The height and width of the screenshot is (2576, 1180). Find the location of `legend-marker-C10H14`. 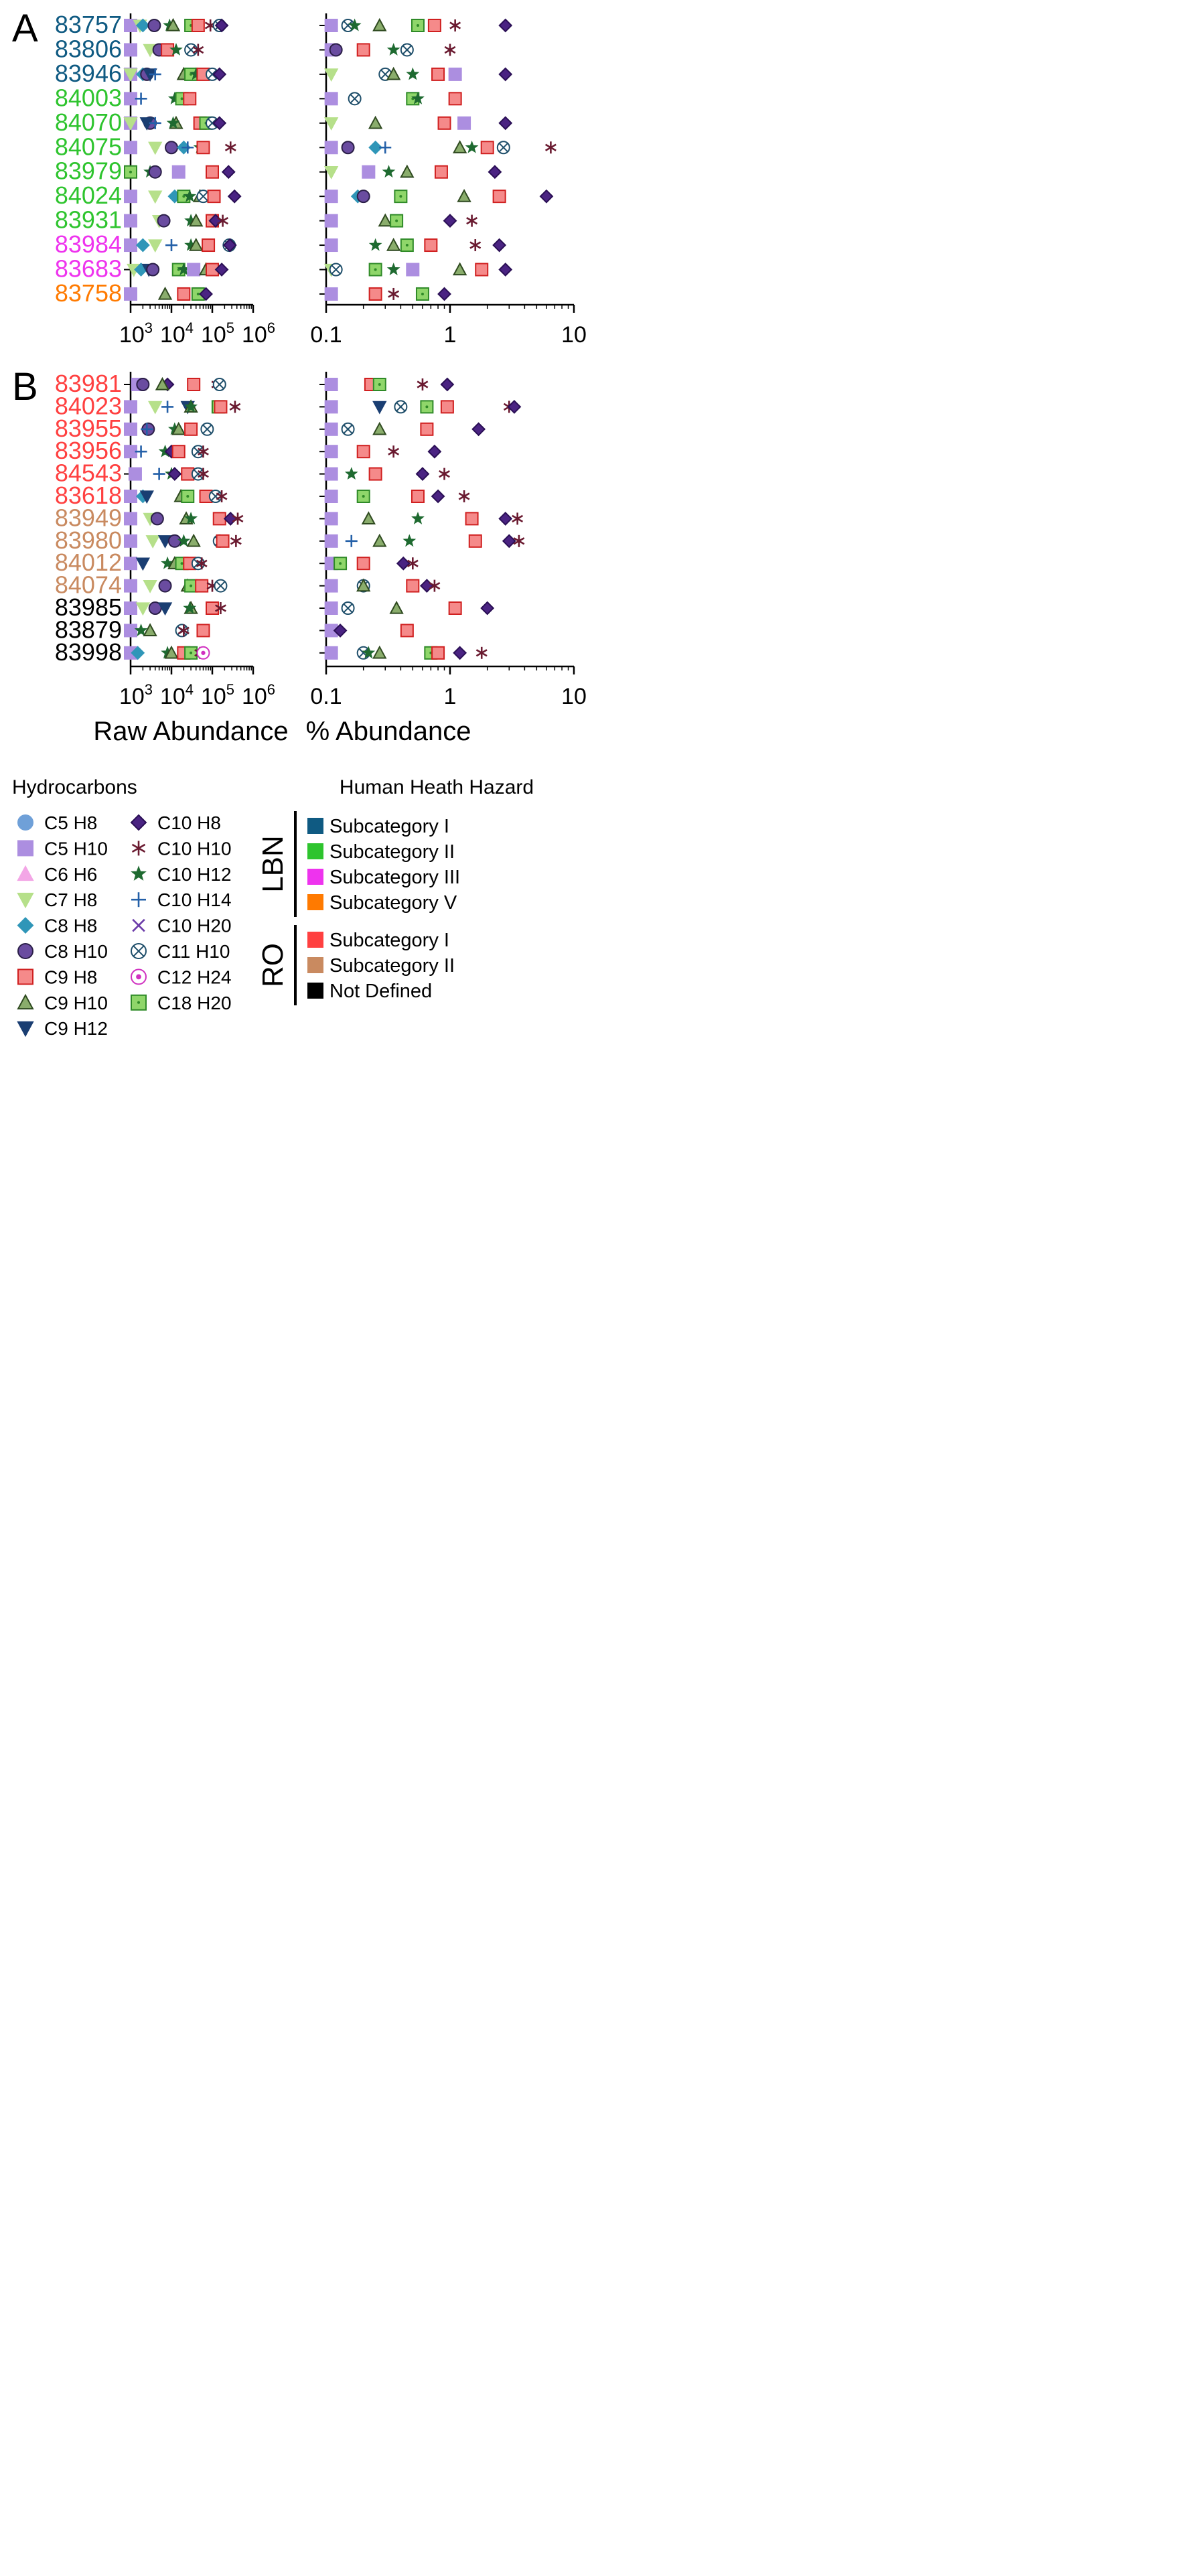

legend-marker-C10H14 is located at coordinates (139, 900).